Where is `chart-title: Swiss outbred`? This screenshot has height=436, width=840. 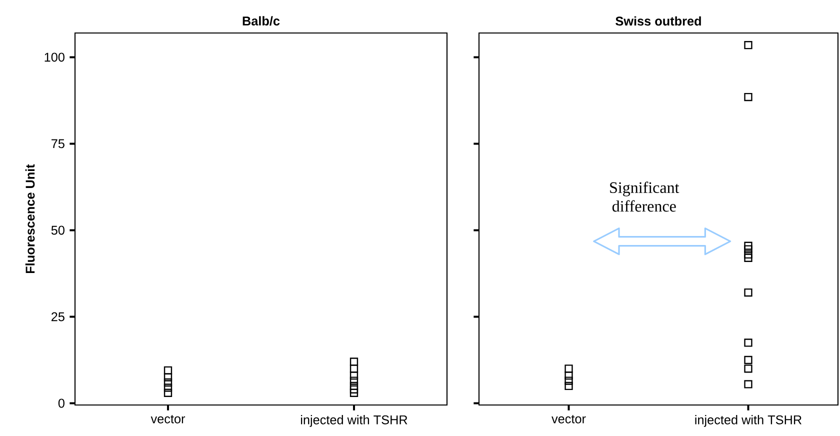 chart-title: Swiss outbred is located at coordinates (658, 21).